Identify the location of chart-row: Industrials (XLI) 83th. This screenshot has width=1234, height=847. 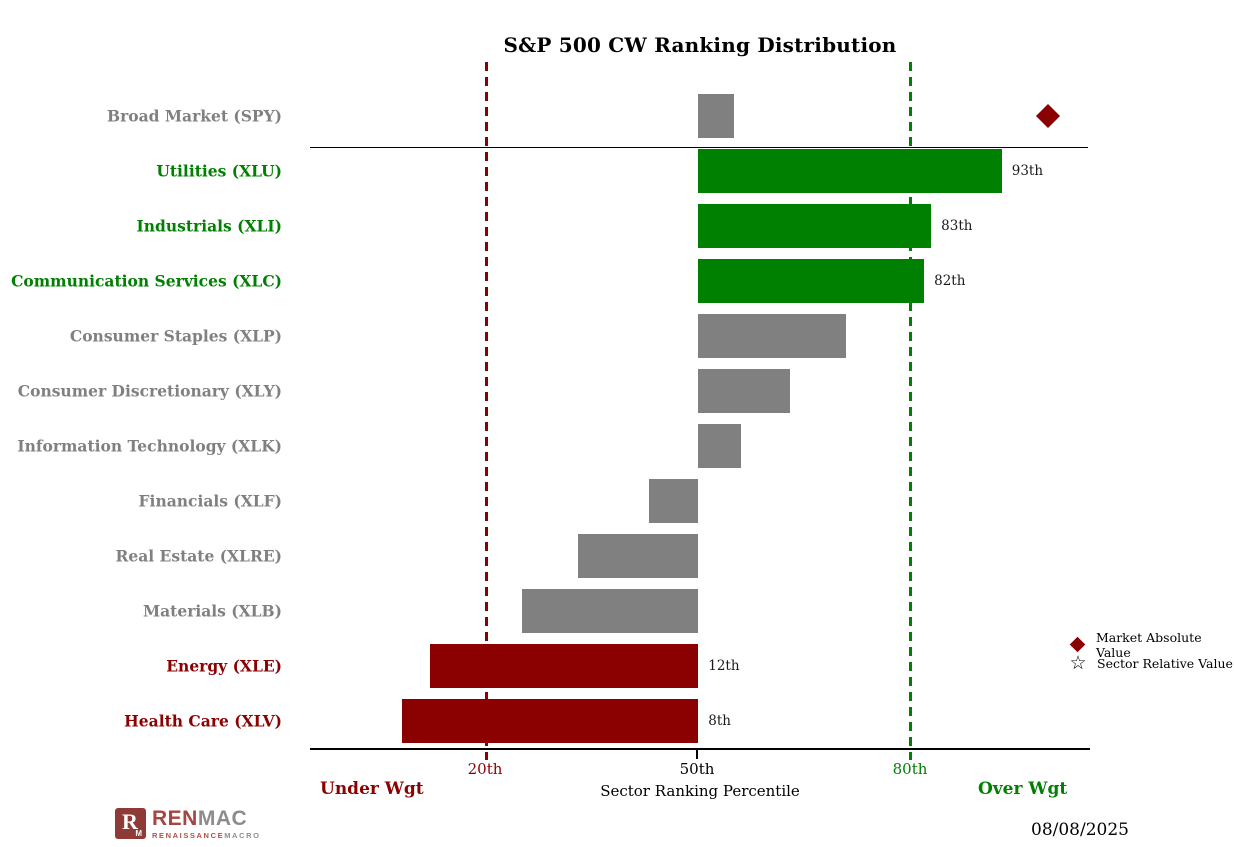
(617, 226).